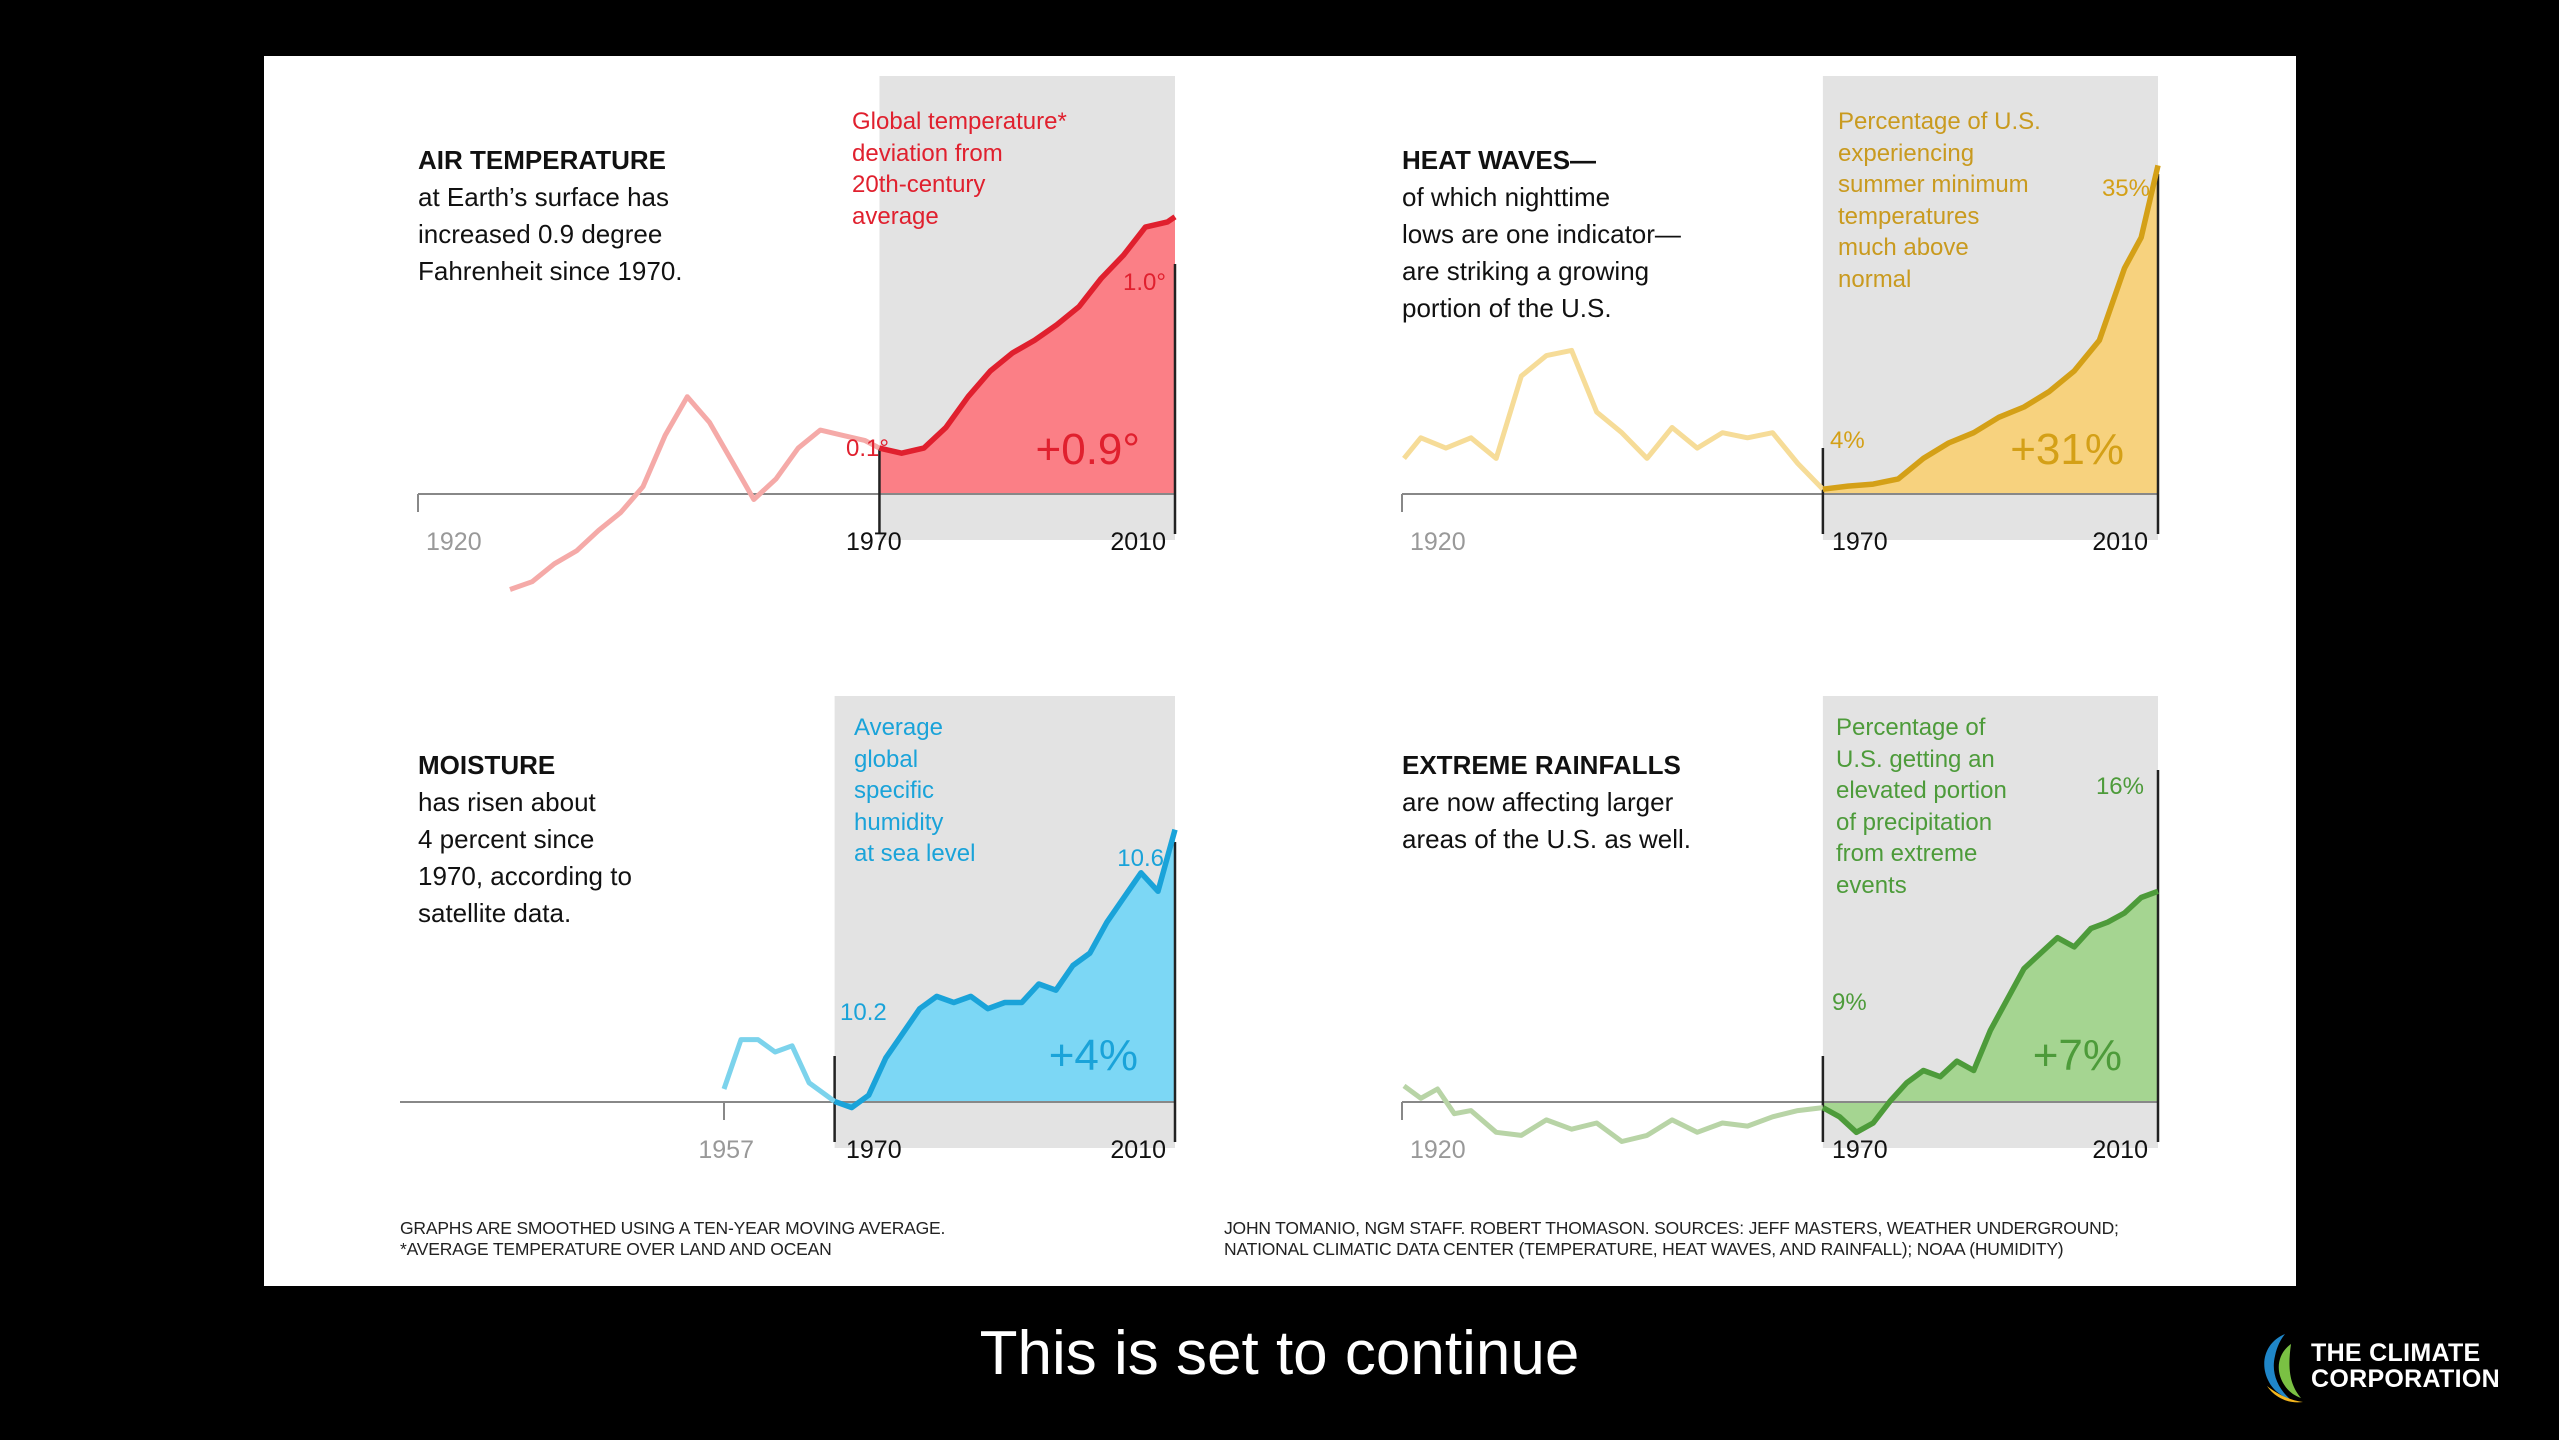 The image size is (2559, 1440). Describe the element at coordinates (487, 765) in the screenshot. I see `heading-moisture: MOISTURE` at that location.